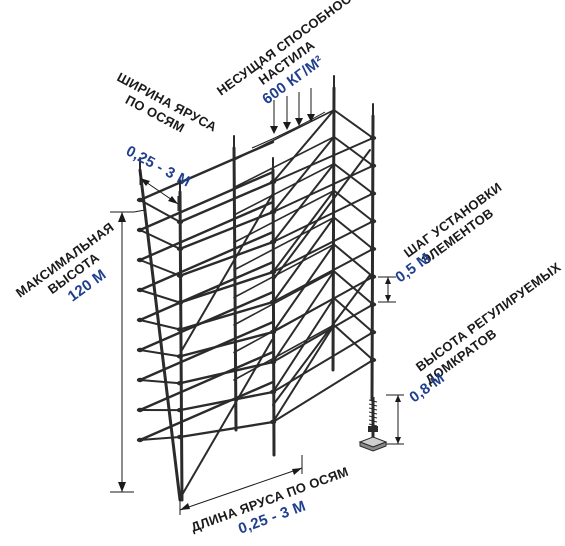  I want to click on dimension-tier-width, so click(159, 190).